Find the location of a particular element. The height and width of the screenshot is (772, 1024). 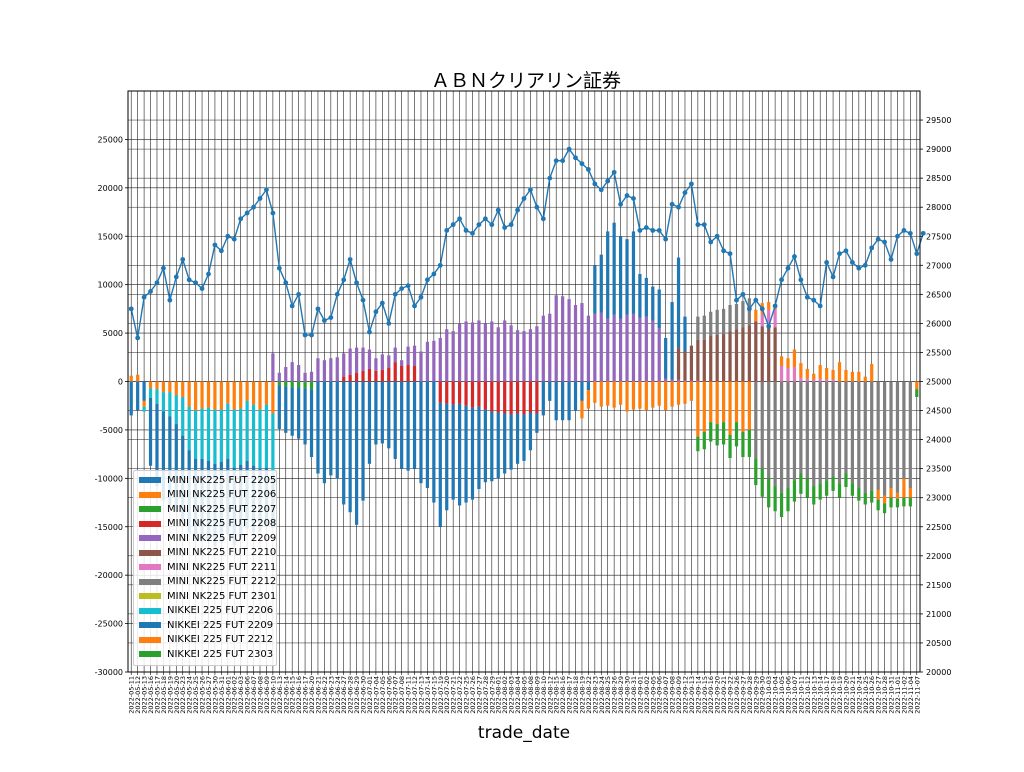

legend-item: MINI NK225 FUT 2207 is located at coordinates (205, 509).